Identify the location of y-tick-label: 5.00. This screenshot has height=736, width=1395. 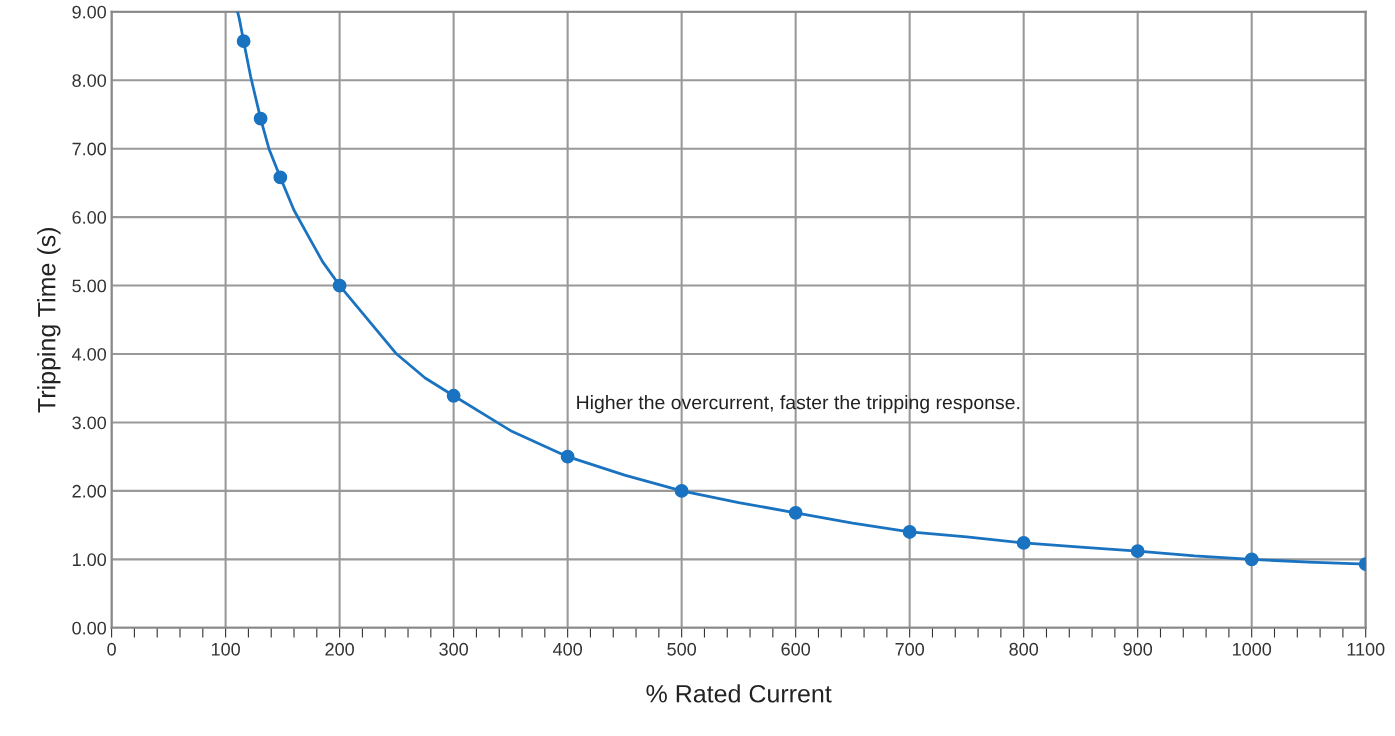
(89, 286).